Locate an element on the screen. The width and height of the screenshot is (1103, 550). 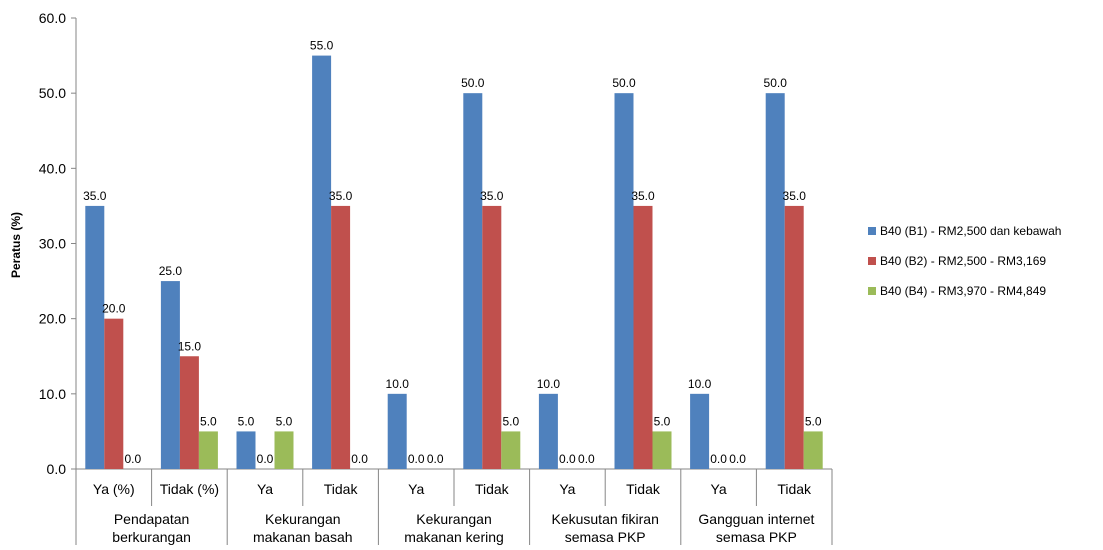
legend-label-b2: B40 (B2) - RM2,500 - RM3,169 is located at coordinates (963, 261).